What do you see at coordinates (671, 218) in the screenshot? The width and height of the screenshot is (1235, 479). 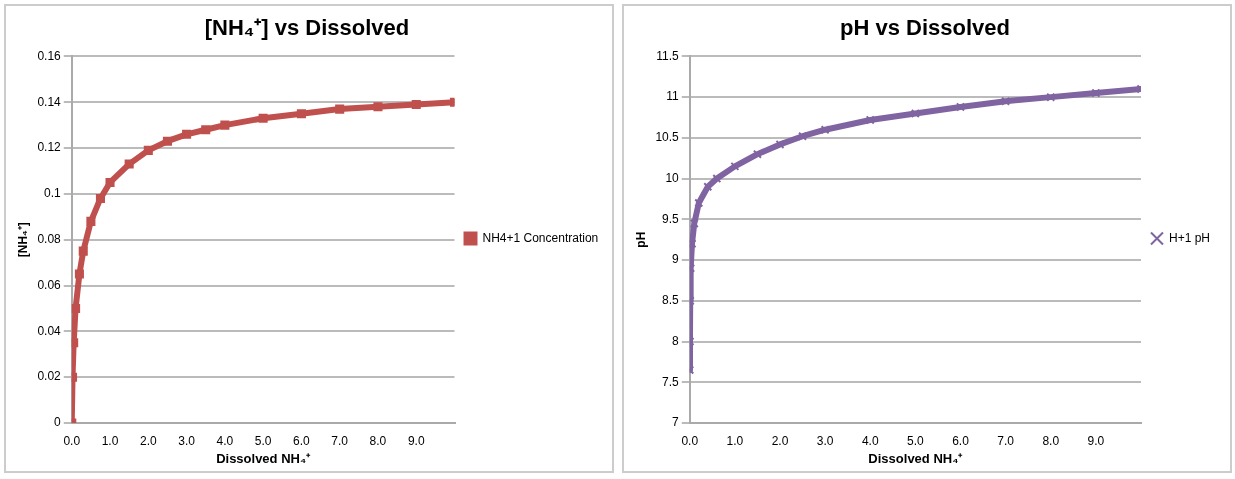 I see `y-tick-label: 9.5` at bounding box center [671, 218].